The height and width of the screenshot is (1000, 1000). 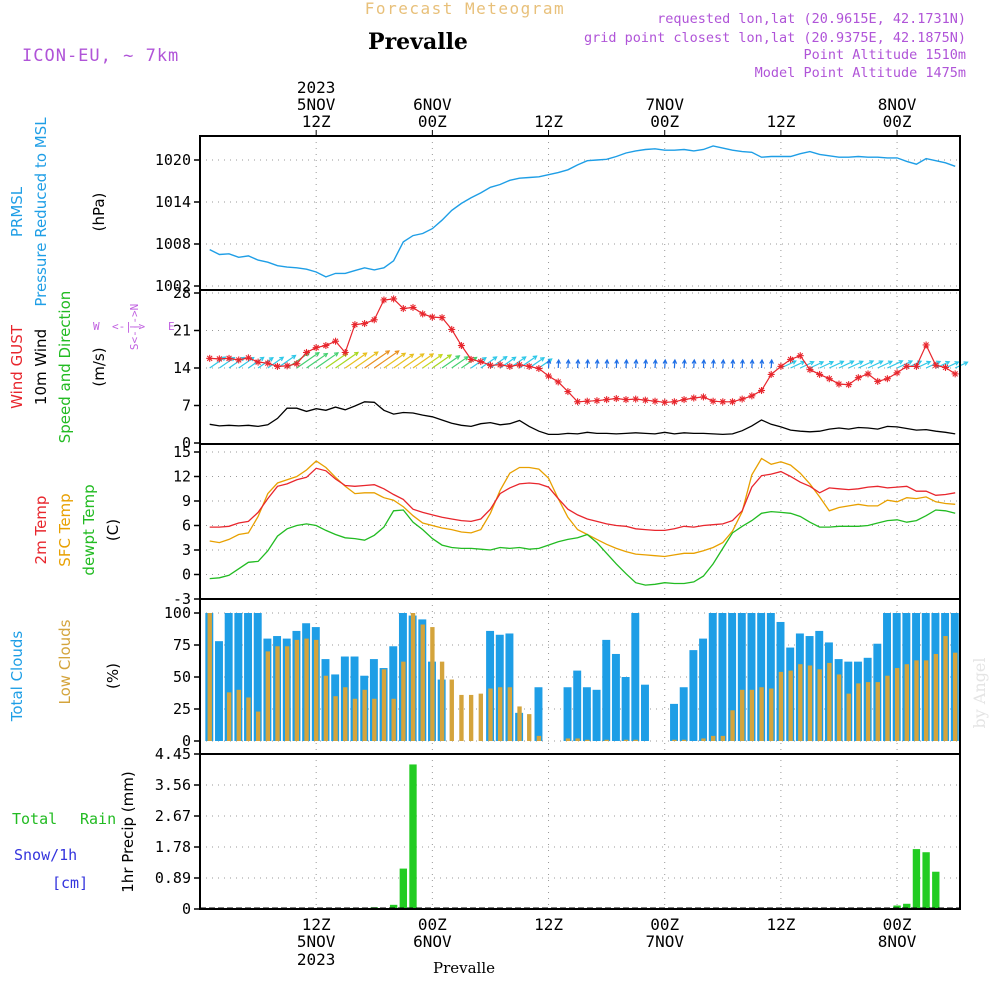 What do you see at coordinates (182, 477) in the screenshot?
I see `y-tick-label-temp: 12` at bounding box center [182, 477].